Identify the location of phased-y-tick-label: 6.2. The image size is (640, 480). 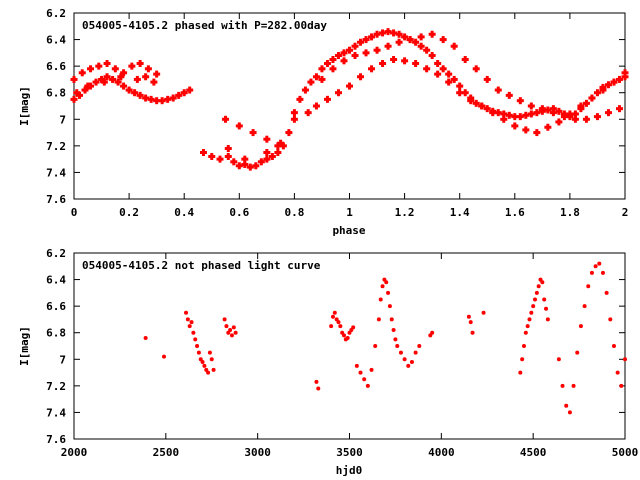
(56, 13).